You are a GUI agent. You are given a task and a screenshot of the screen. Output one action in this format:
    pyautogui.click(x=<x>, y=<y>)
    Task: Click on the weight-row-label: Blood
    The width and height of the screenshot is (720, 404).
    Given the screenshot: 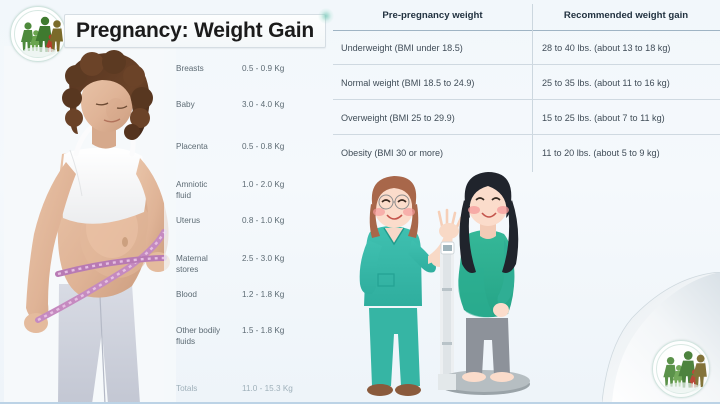 What is the action you would take?
    pyautogui.click(x=186, y=294)
    